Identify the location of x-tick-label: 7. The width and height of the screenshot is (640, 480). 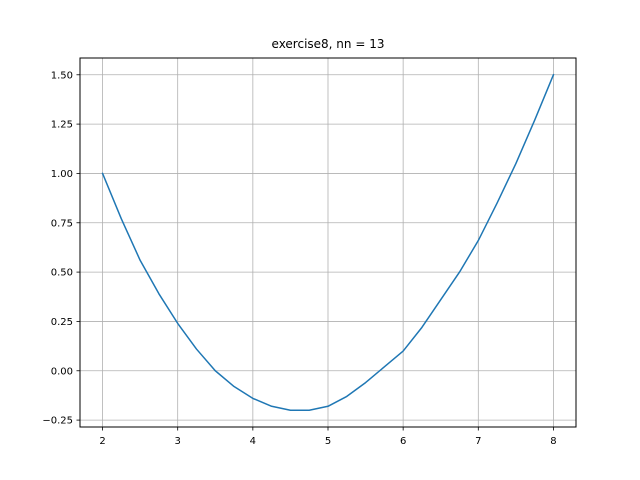
(478, 441).